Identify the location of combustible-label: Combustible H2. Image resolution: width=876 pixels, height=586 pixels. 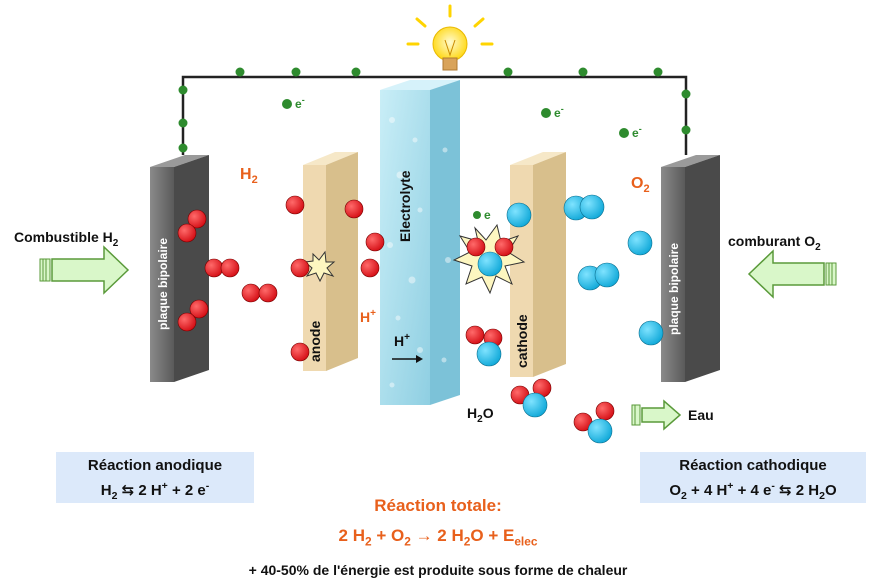
(66, 239).